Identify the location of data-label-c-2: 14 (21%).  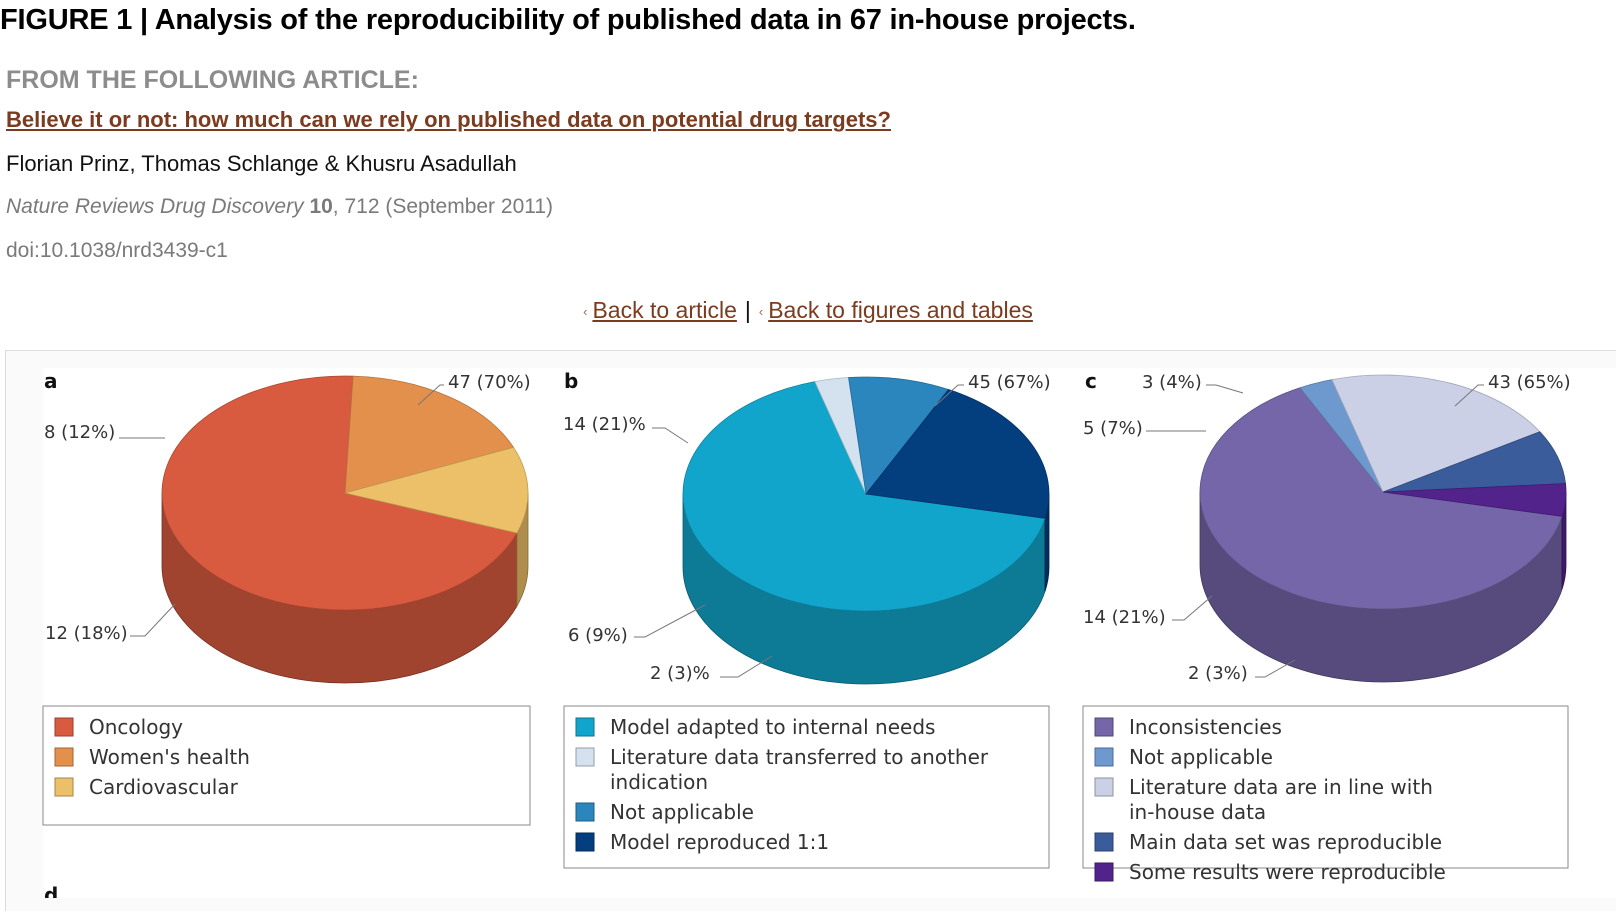
(1124, 617).